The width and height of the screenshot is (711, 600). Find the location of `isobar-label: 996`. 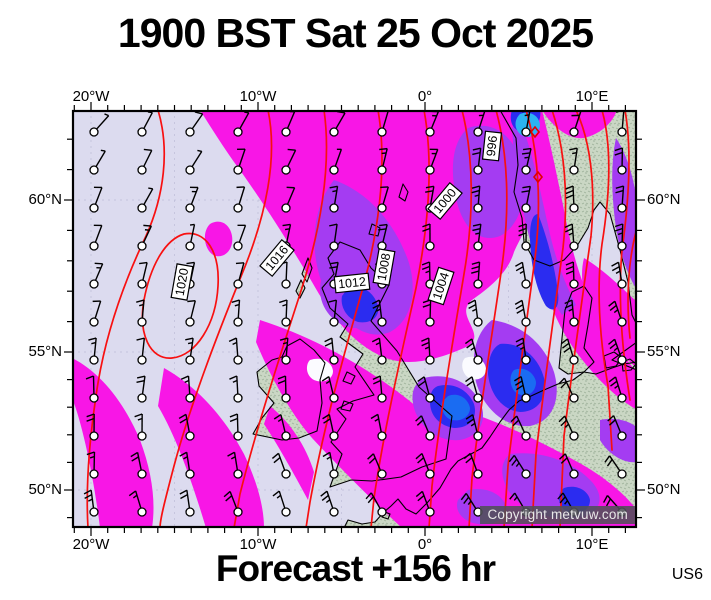

isobar-label: 996 is located at coordinates (492, 146).